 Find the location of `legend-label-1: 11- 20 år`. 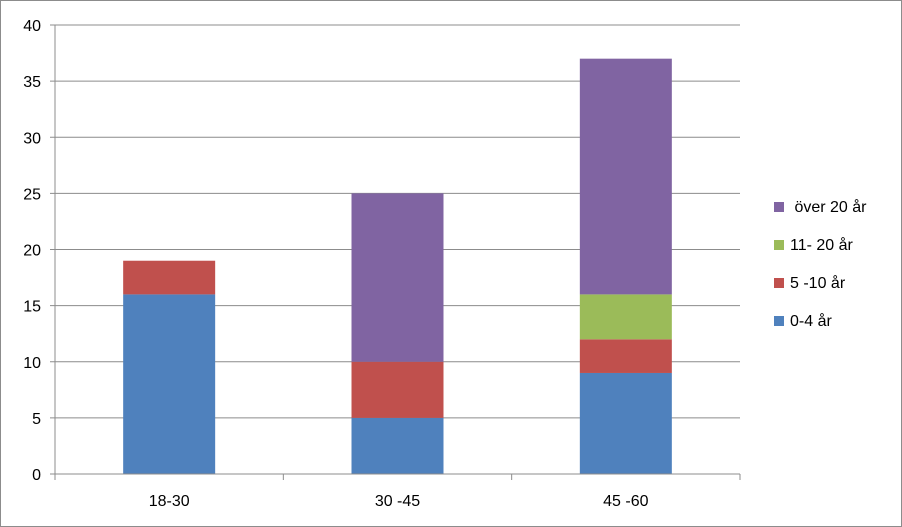

legend-label-1: 11- 20 år is located at coordinates (822, 245).